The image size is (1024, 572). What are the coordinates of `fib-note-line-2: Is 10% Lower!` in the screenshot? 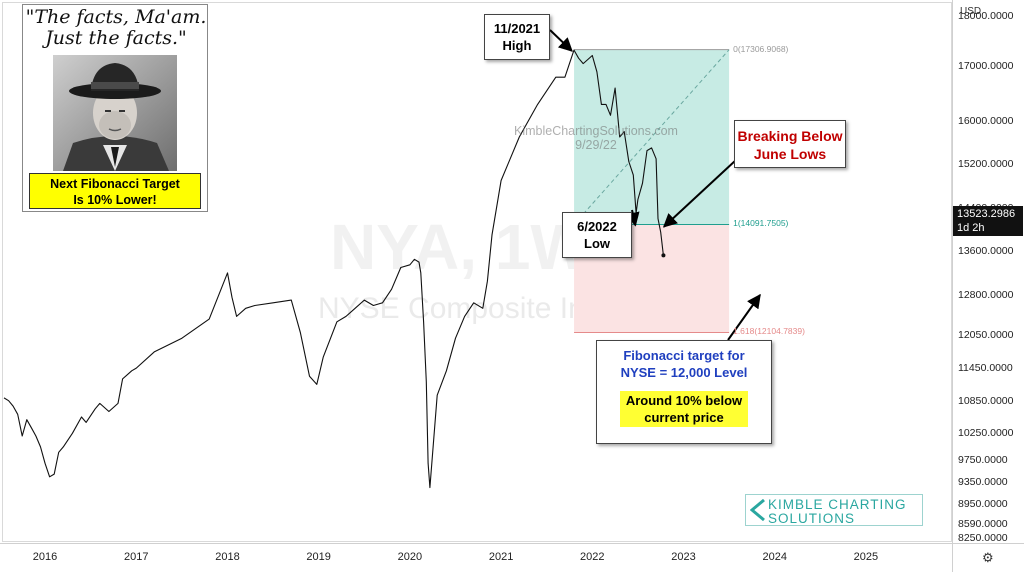 It's located at (115, 200).